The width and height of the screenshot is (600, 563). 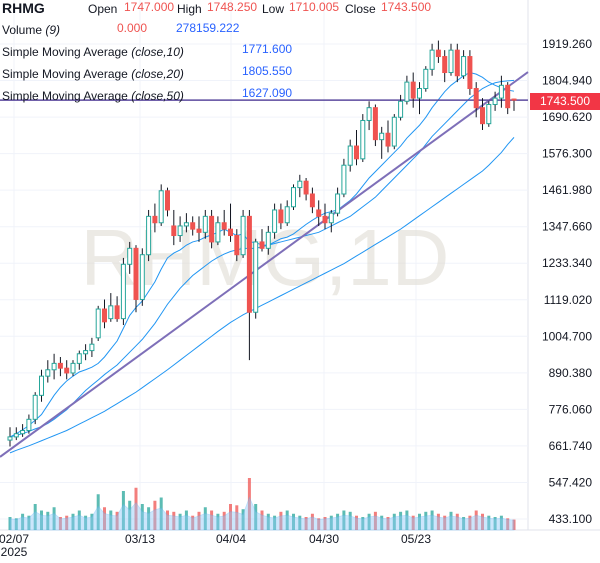 I want to click on sma20-legend: Simple Moving Average (close,20), so click(x=93, y=74).